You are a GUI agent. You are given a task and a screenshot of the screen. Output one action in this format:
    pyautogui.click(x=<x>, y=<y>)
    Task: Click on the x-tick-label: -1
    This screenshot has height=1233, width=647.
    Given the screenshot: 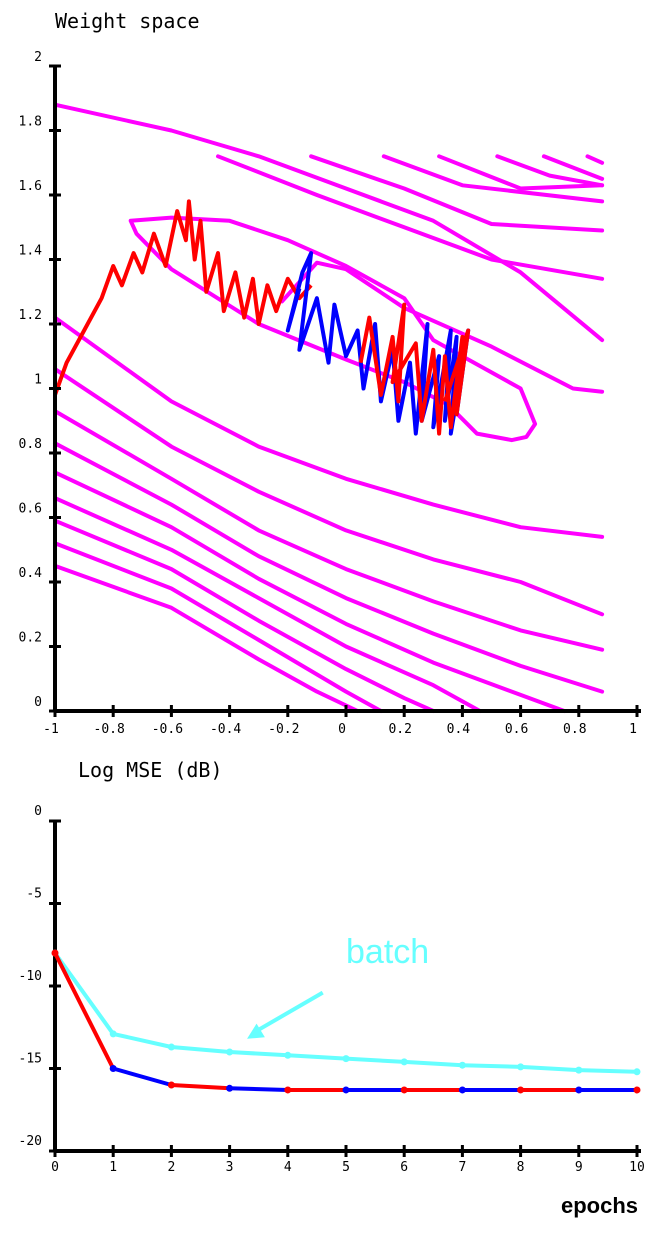 What is the action you would take?
    pyautogui.click(x=51, y=729)
    